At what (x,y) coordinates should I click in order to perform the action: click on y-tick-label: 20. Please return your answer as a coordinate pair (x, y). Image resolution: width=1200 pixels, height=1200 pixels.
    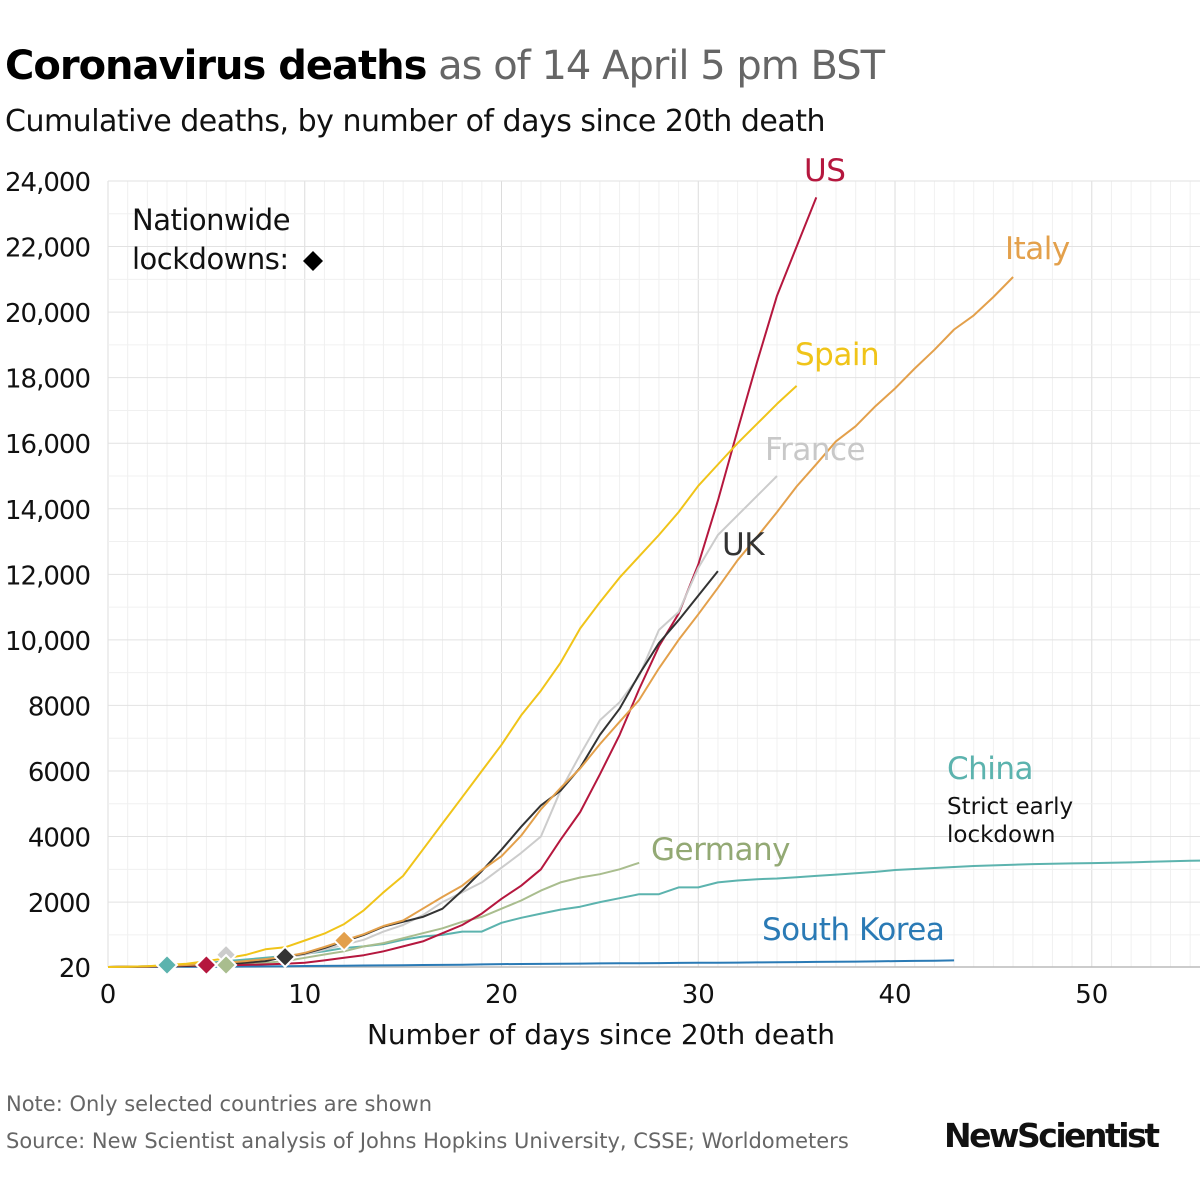
    Looking at the image, I should click on (74, 969).